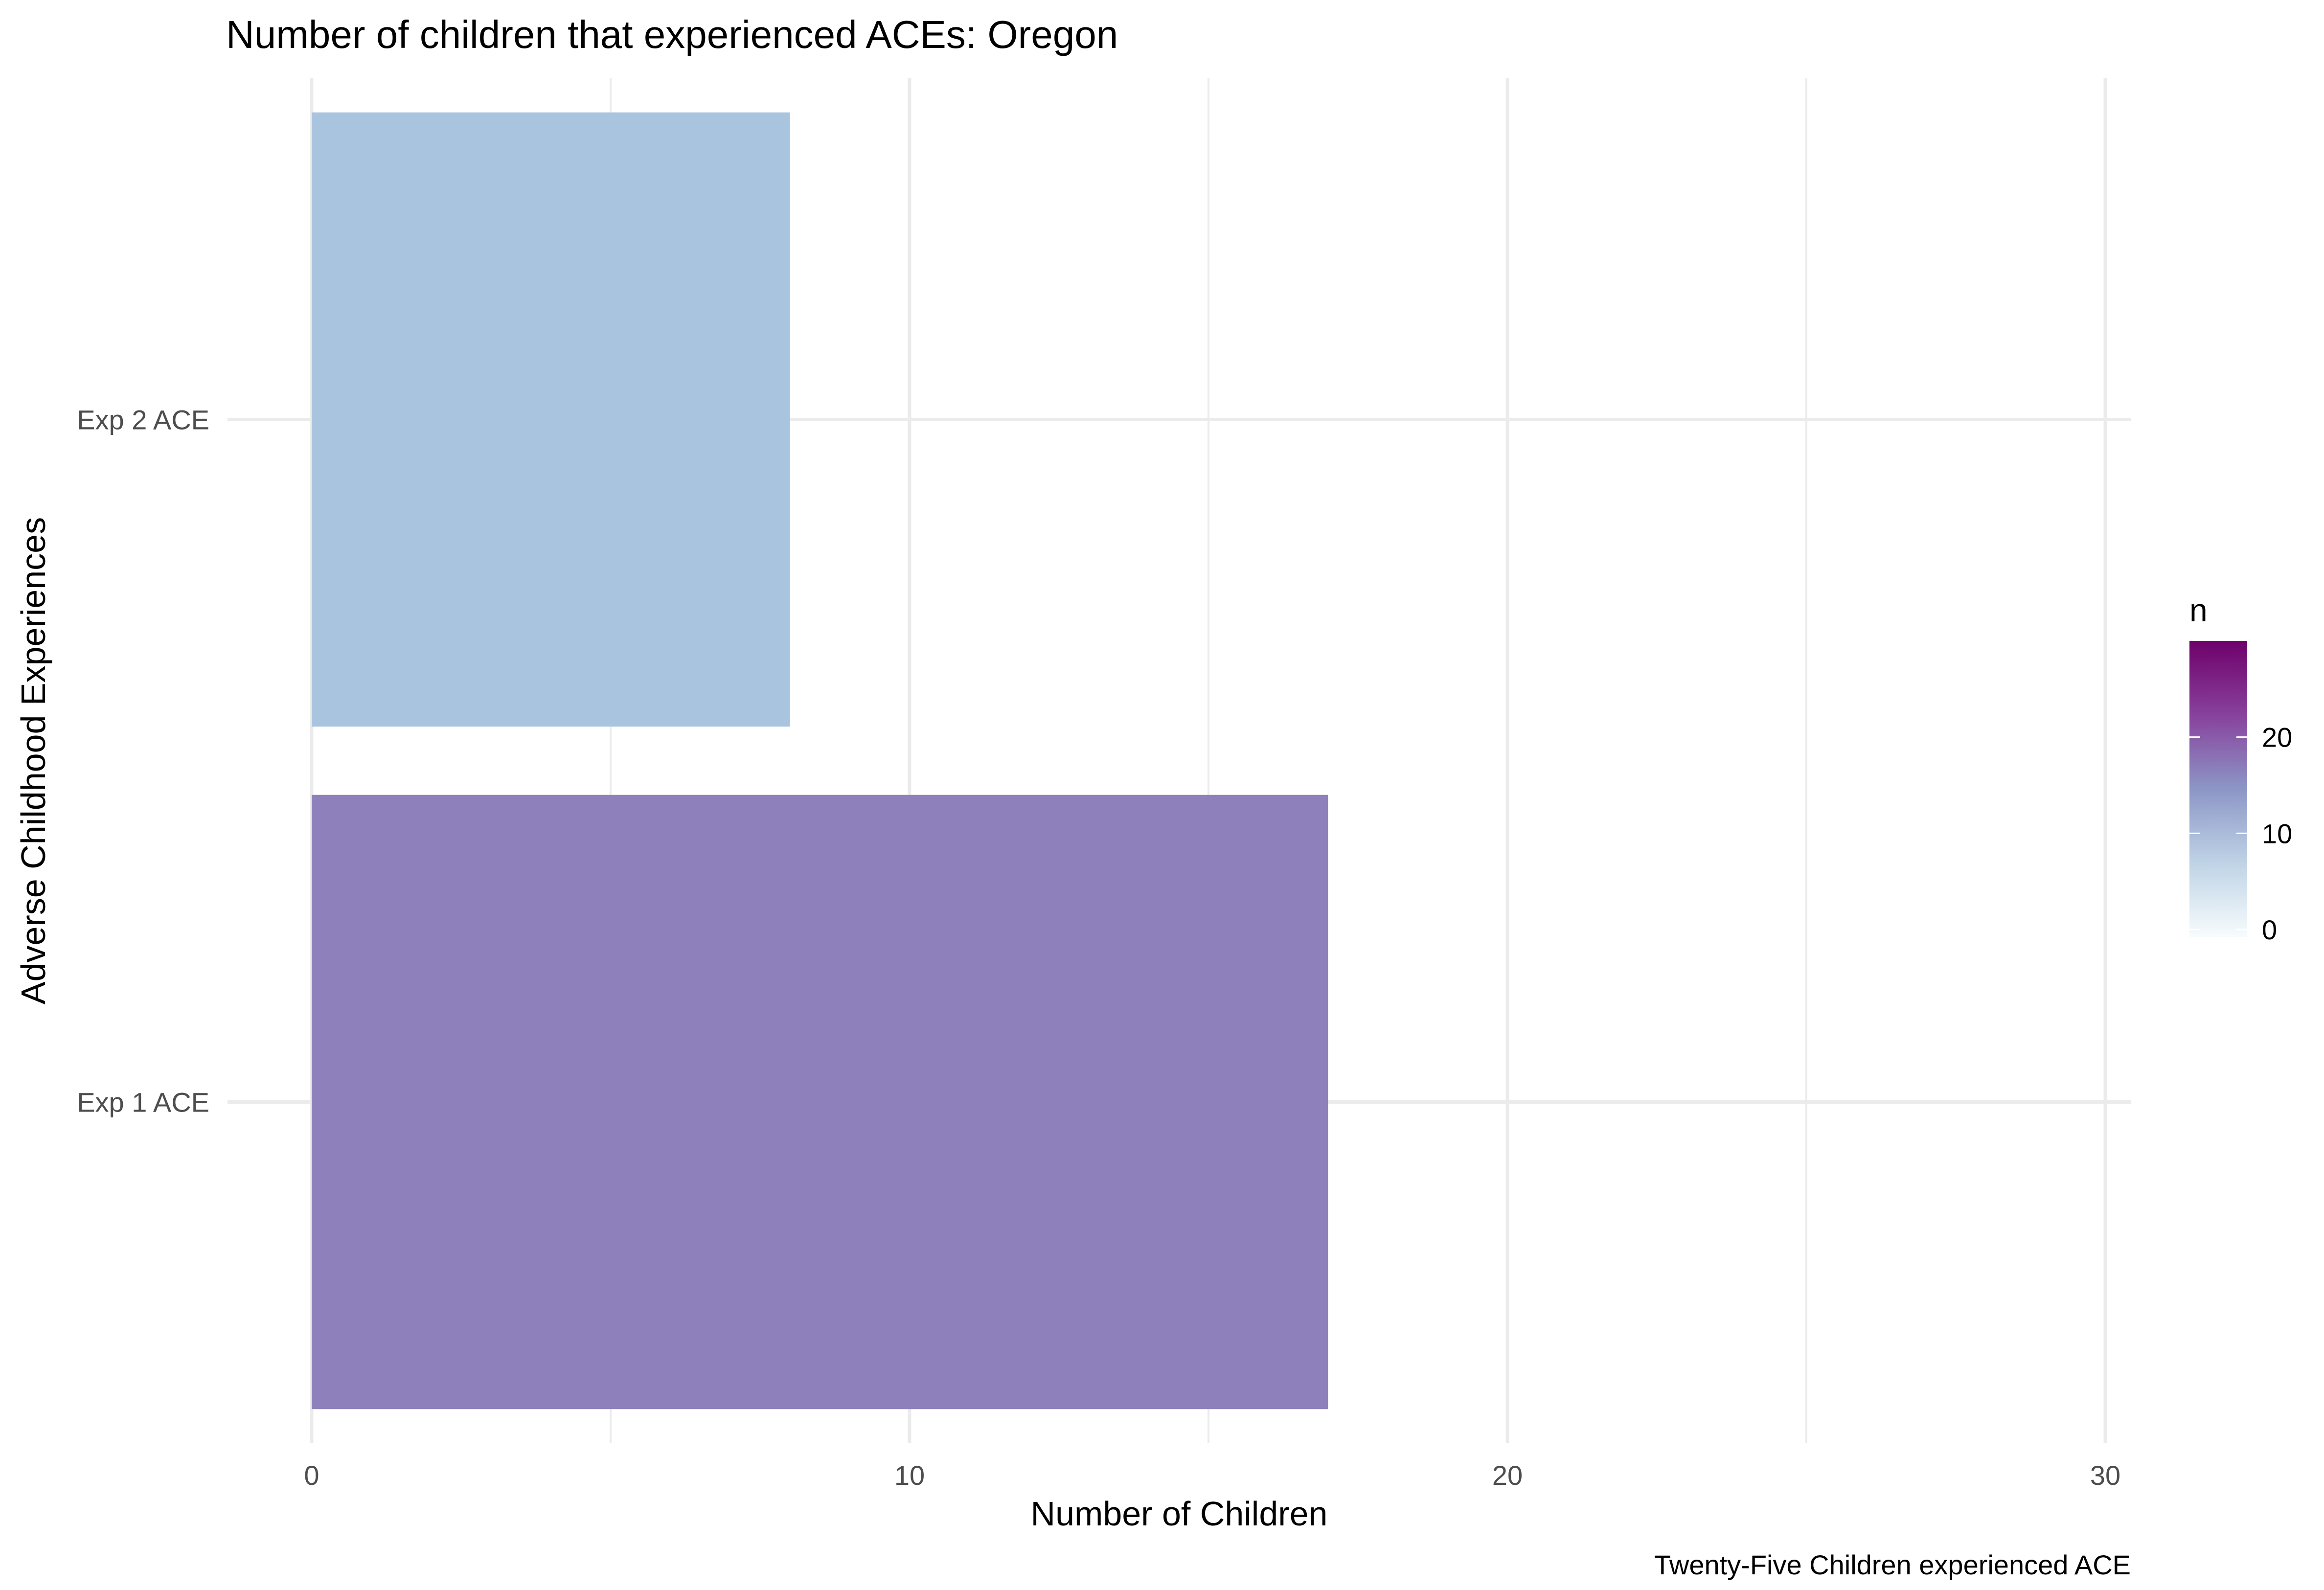 Image resolution: width=2324 pixels, height=1590 pixels. I want to click on chart-caption: Twenty-Five Children experienced ACE, so click(1893, 1565).